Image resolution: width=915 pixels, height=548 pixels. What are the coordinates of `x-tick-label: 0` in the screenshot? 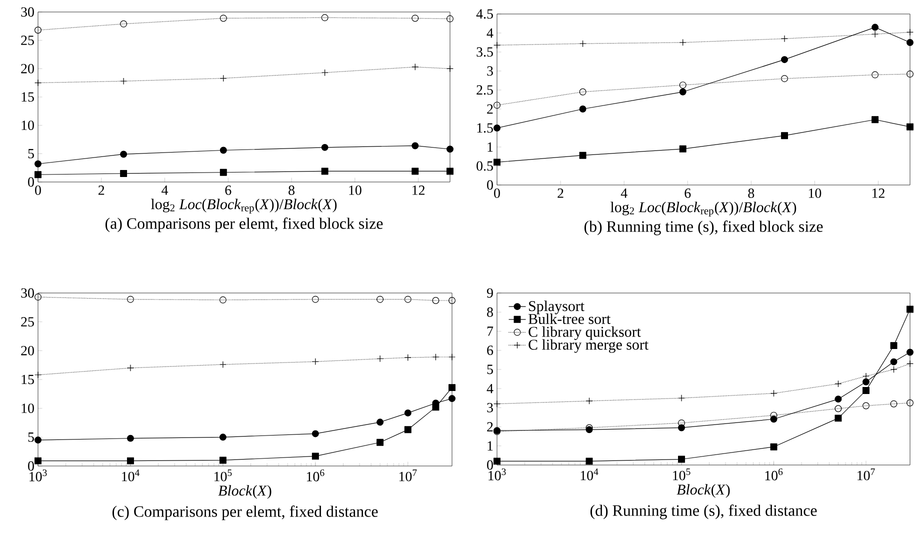 It's located at (497, 193).